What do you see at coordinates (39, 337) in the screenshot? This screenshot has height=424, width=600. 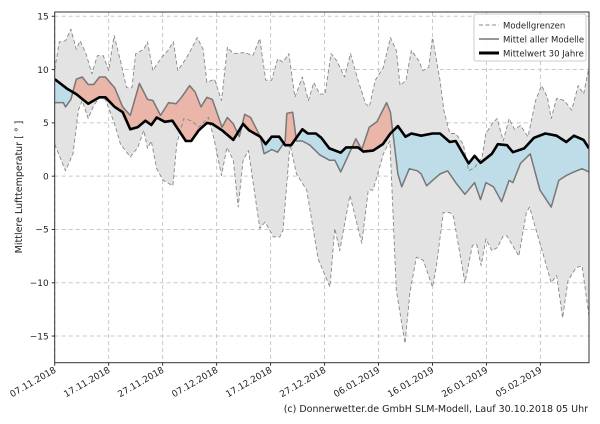 I see `y-tick-label: −15` at bounding box center [39, 337].